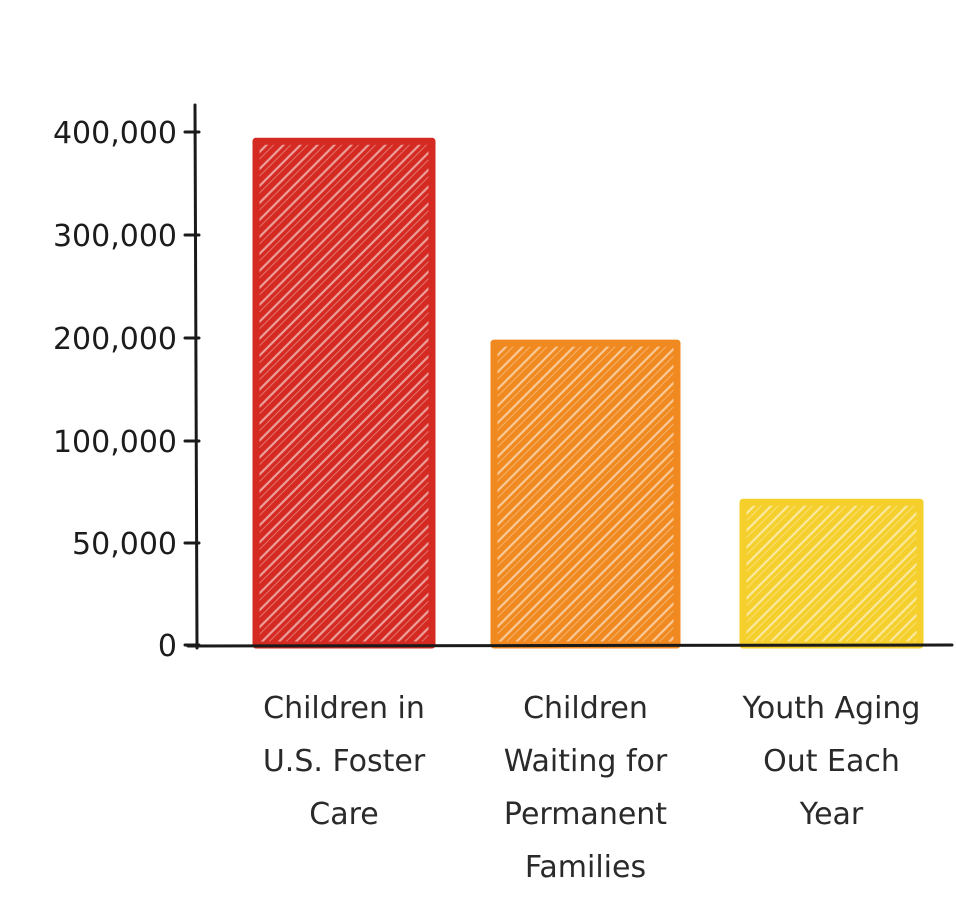 The height and width of the screenshot is (897, 956). Describe the element at coordinates (115, 236) in the screenshot. I see `y-tick-label: 300,000` at that location.